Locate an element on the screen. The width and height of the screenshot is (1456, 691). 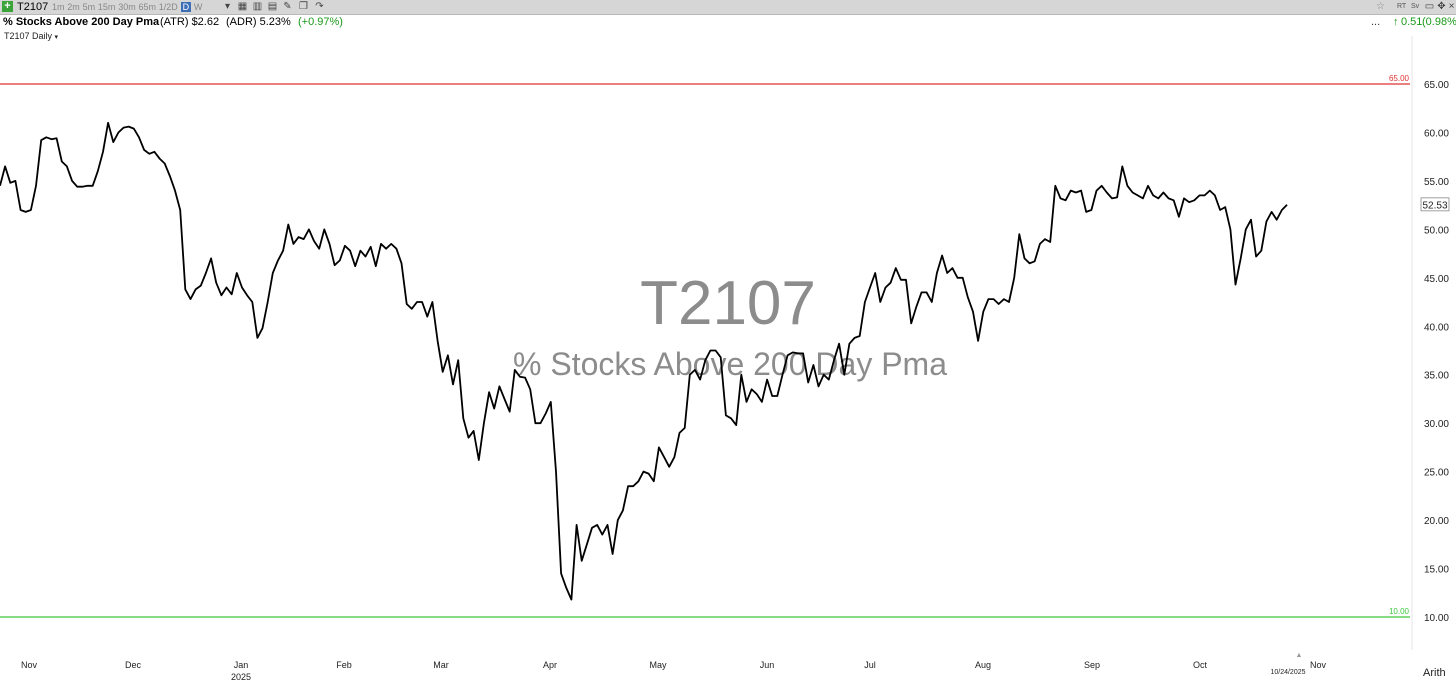
atr-value: (ATR) $2.62 is located at coordinates (190, 22).